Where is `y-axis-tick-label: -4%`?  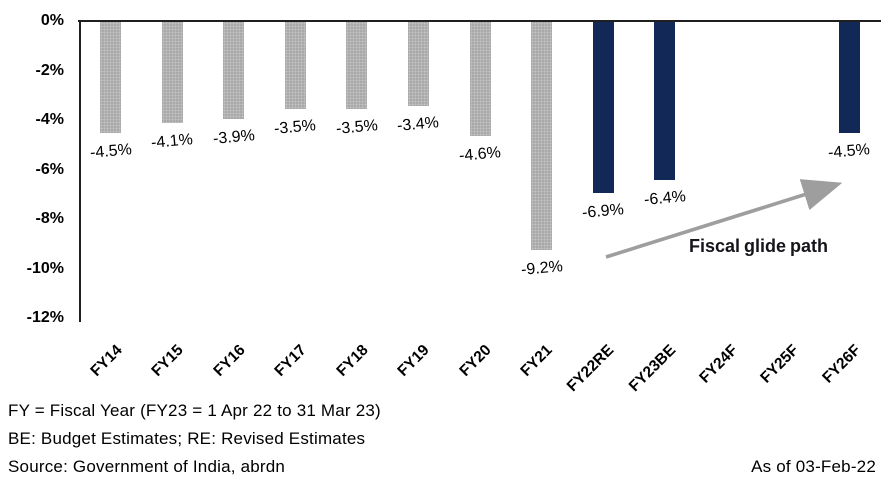
y-axis-tick-label: -4% is located at coordinates (49, 119).